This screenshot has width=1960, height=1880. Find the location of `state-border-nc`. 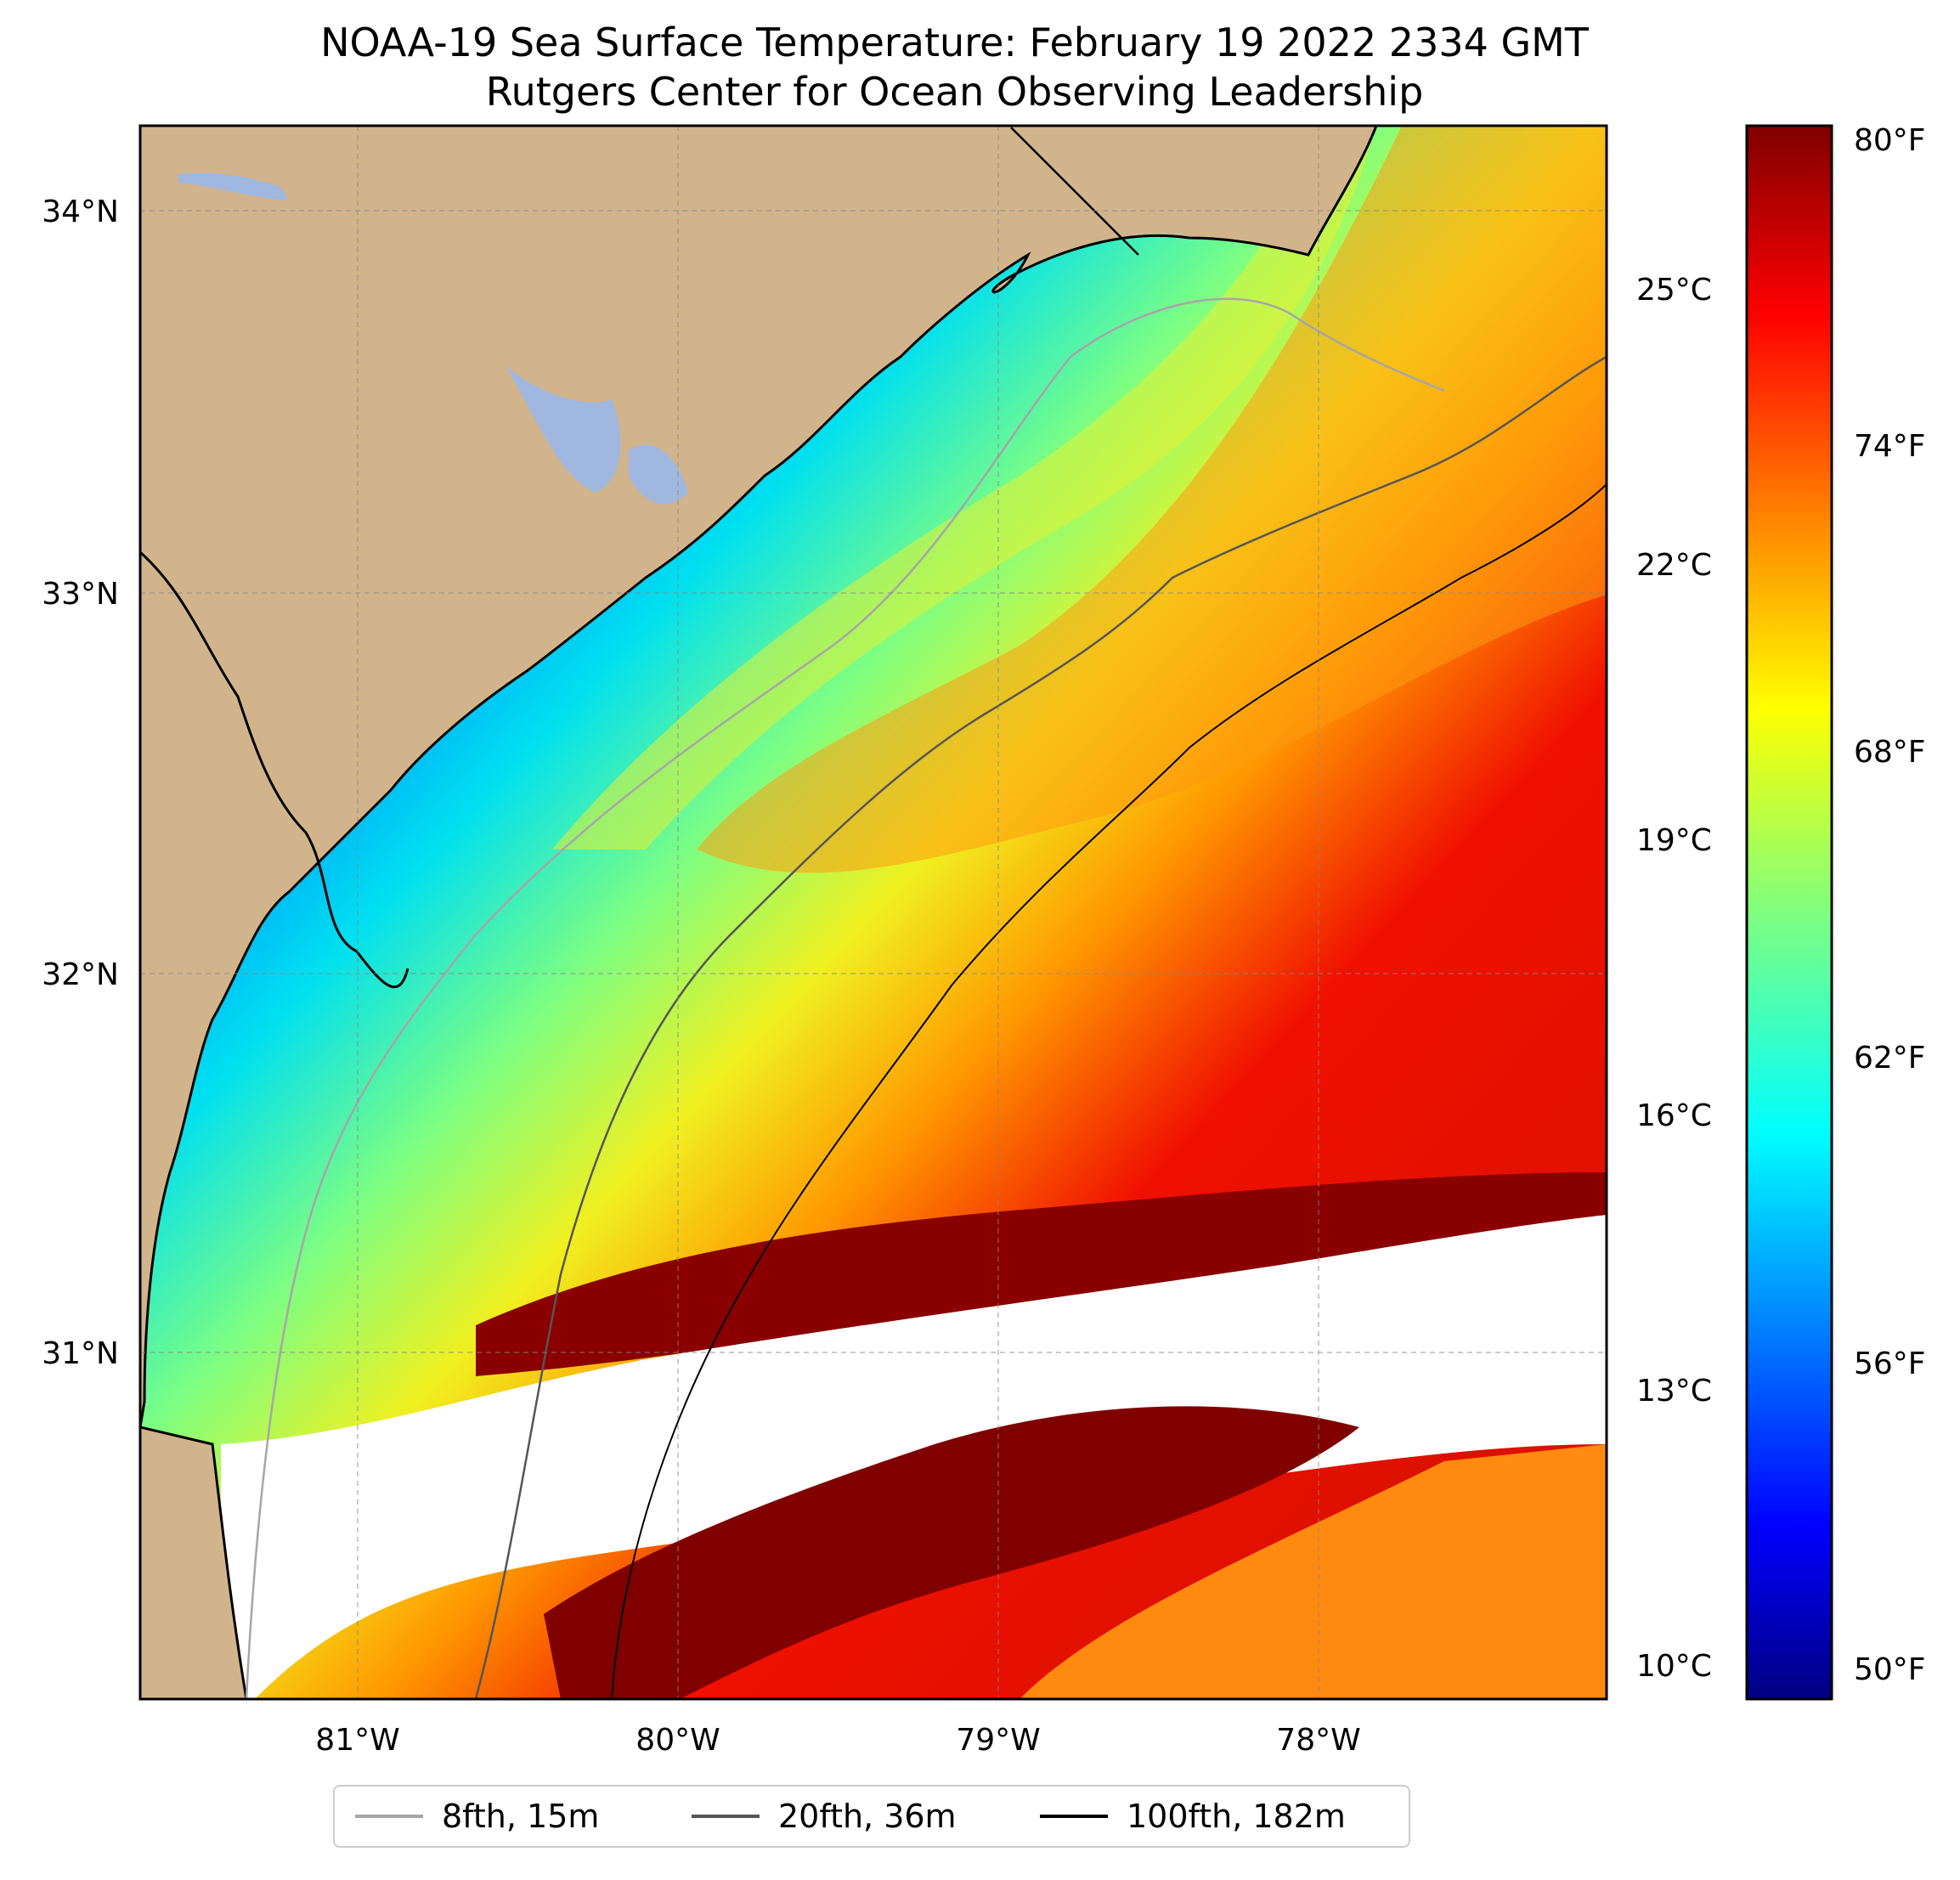

state-border-nc is located at coordinates (1074, 191).